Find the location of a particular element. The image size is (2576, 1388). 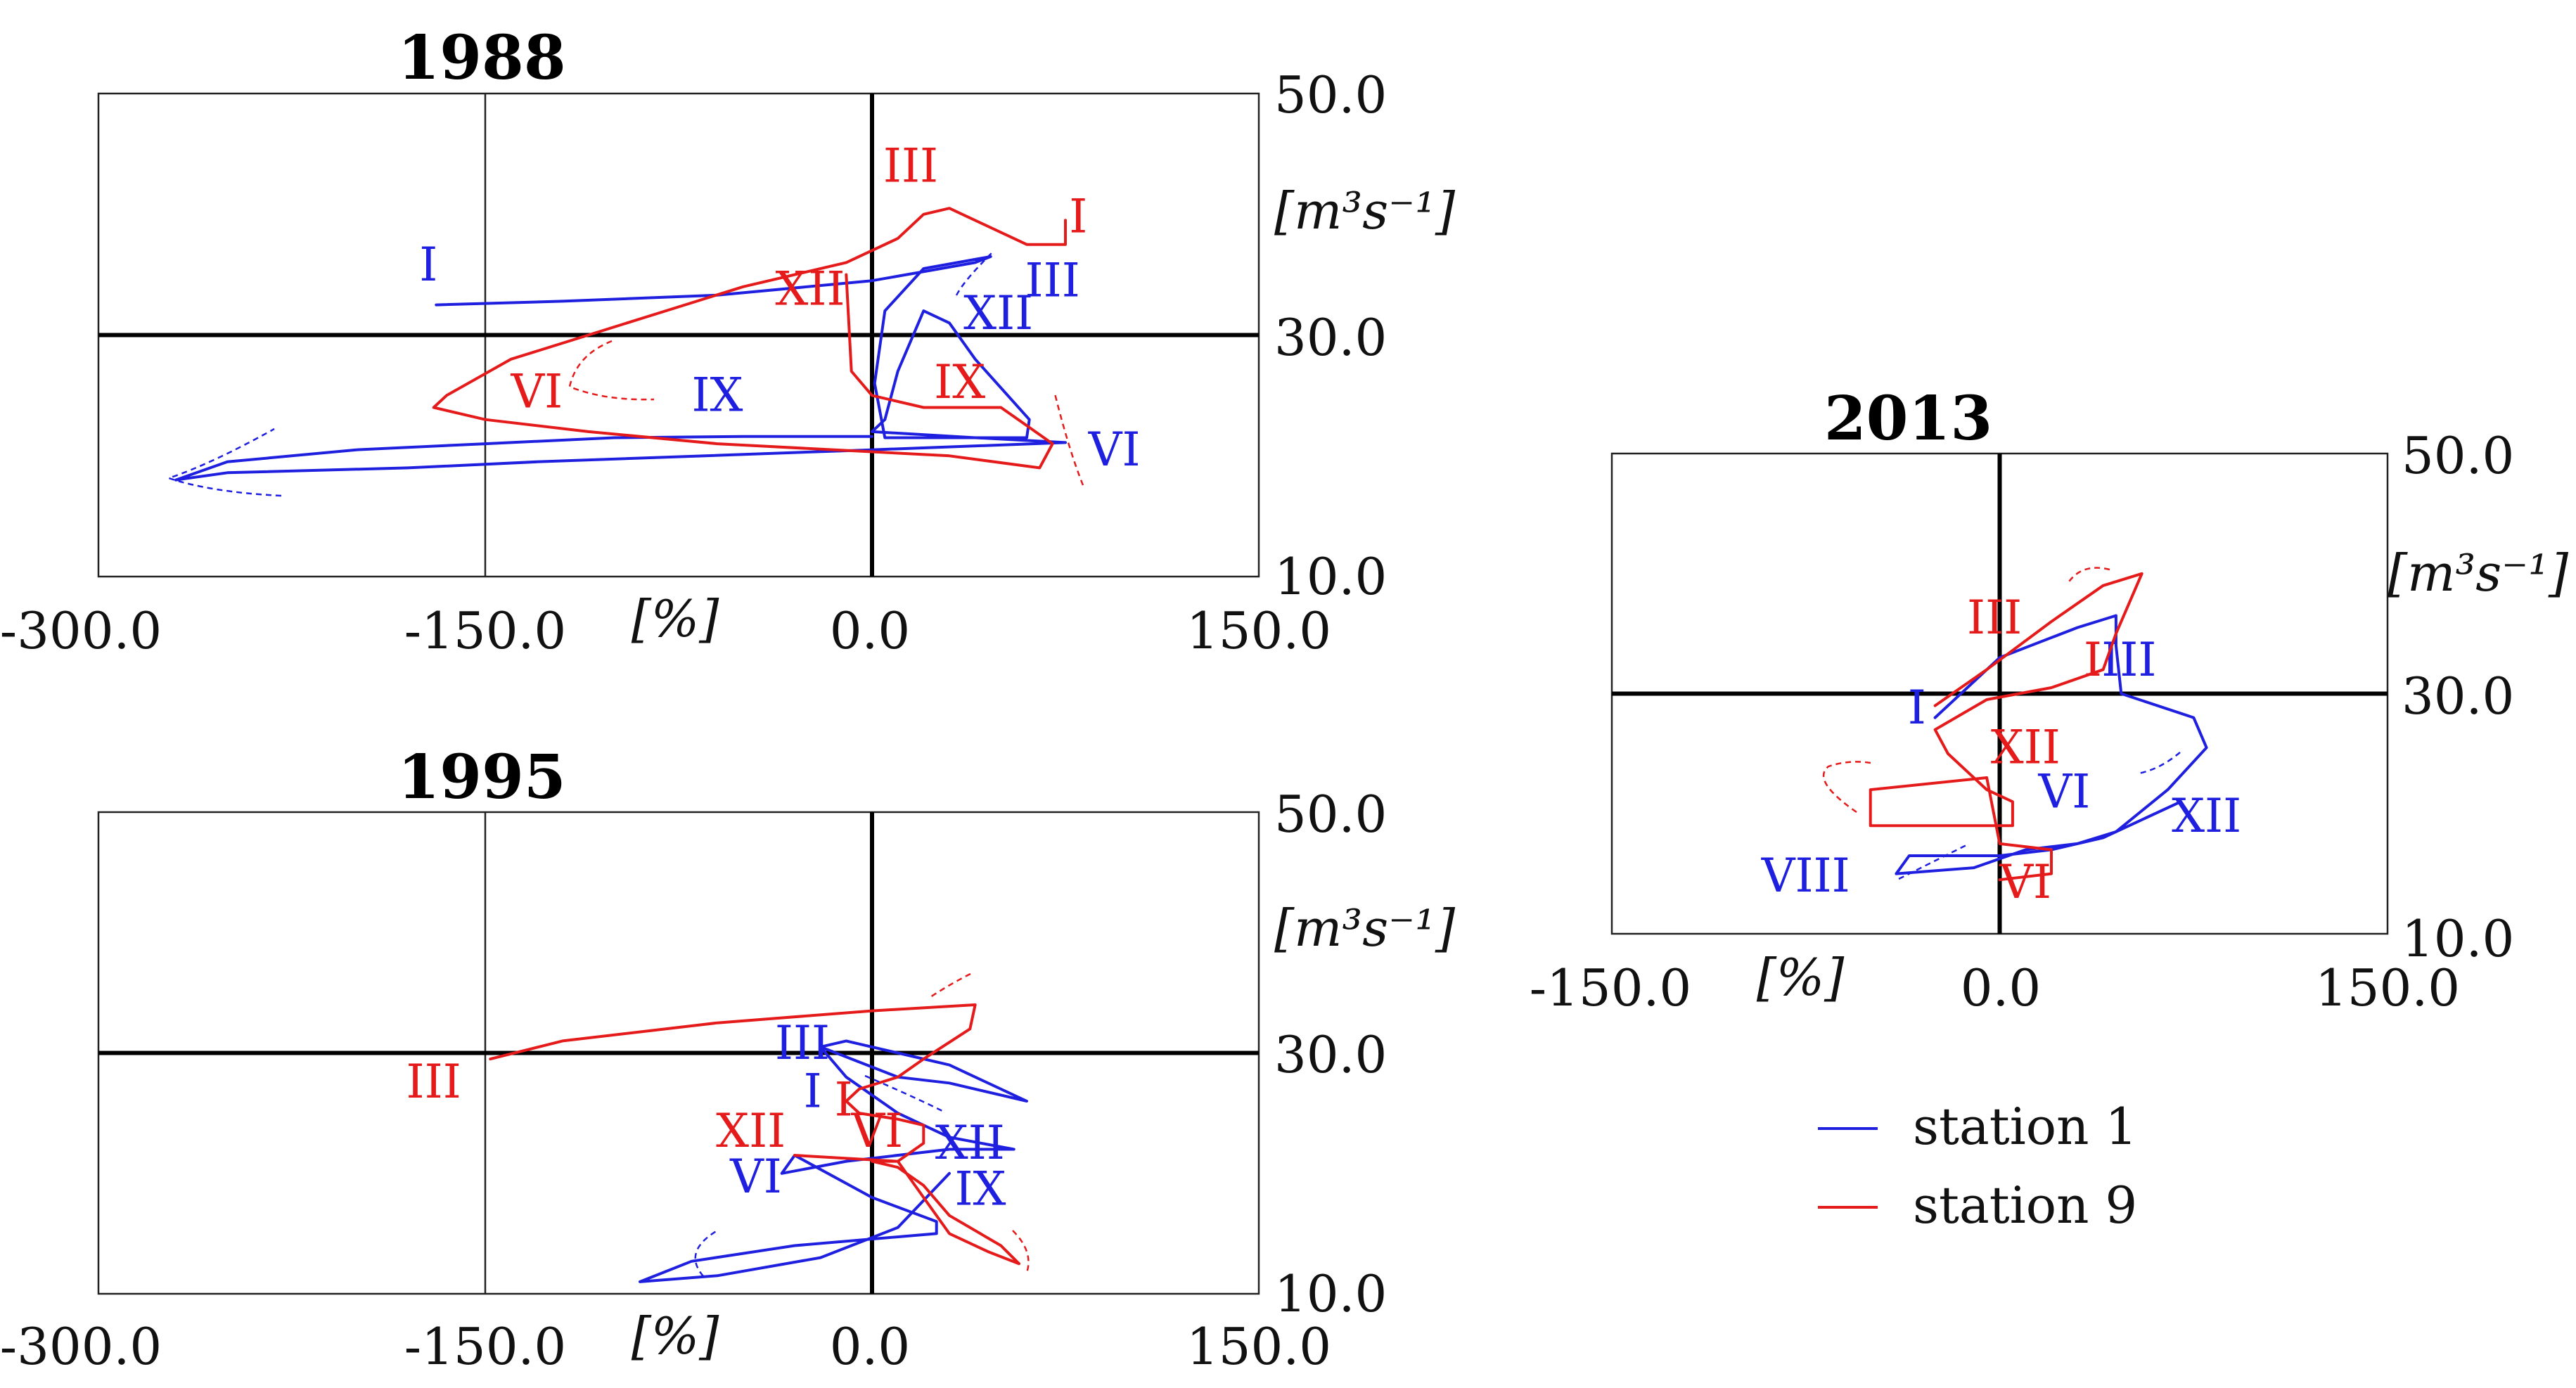

legend: station 1 station 9 is located at coordinates (1977, 1166).